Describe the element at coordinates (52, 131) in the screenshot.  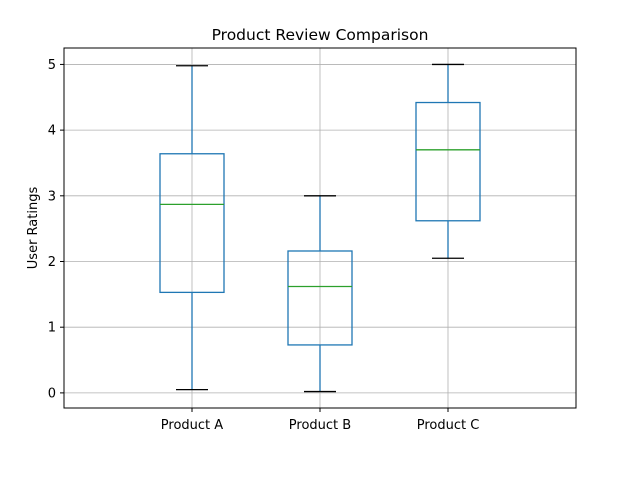
I see `y-tick-label: 4` at that location.